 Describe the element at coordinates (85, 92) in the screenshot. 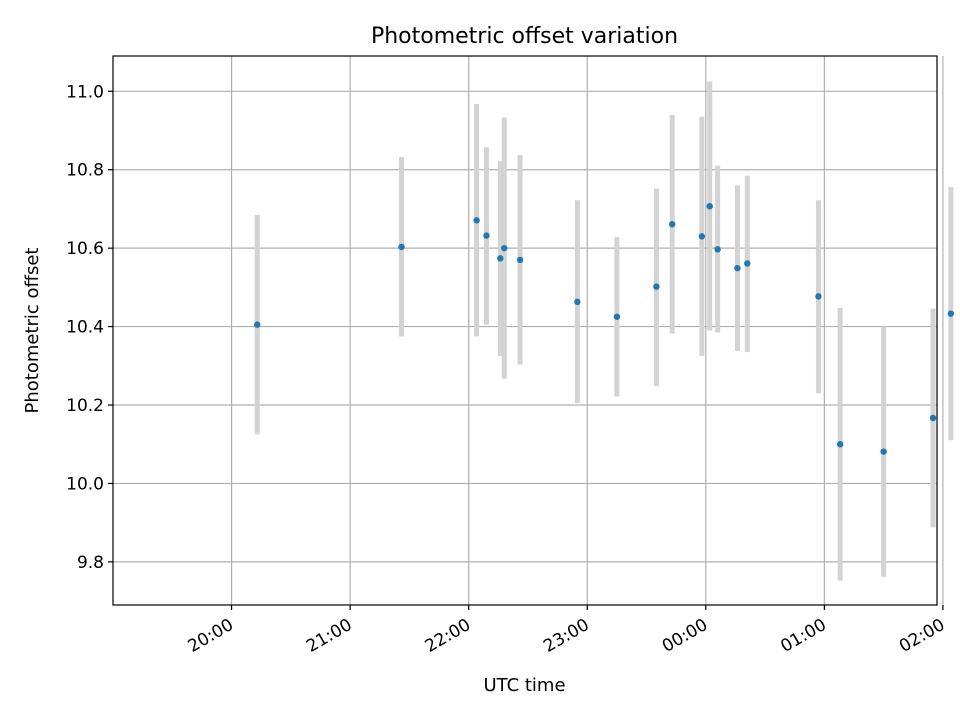

I see `y-tick-label: 11.0` at that location.